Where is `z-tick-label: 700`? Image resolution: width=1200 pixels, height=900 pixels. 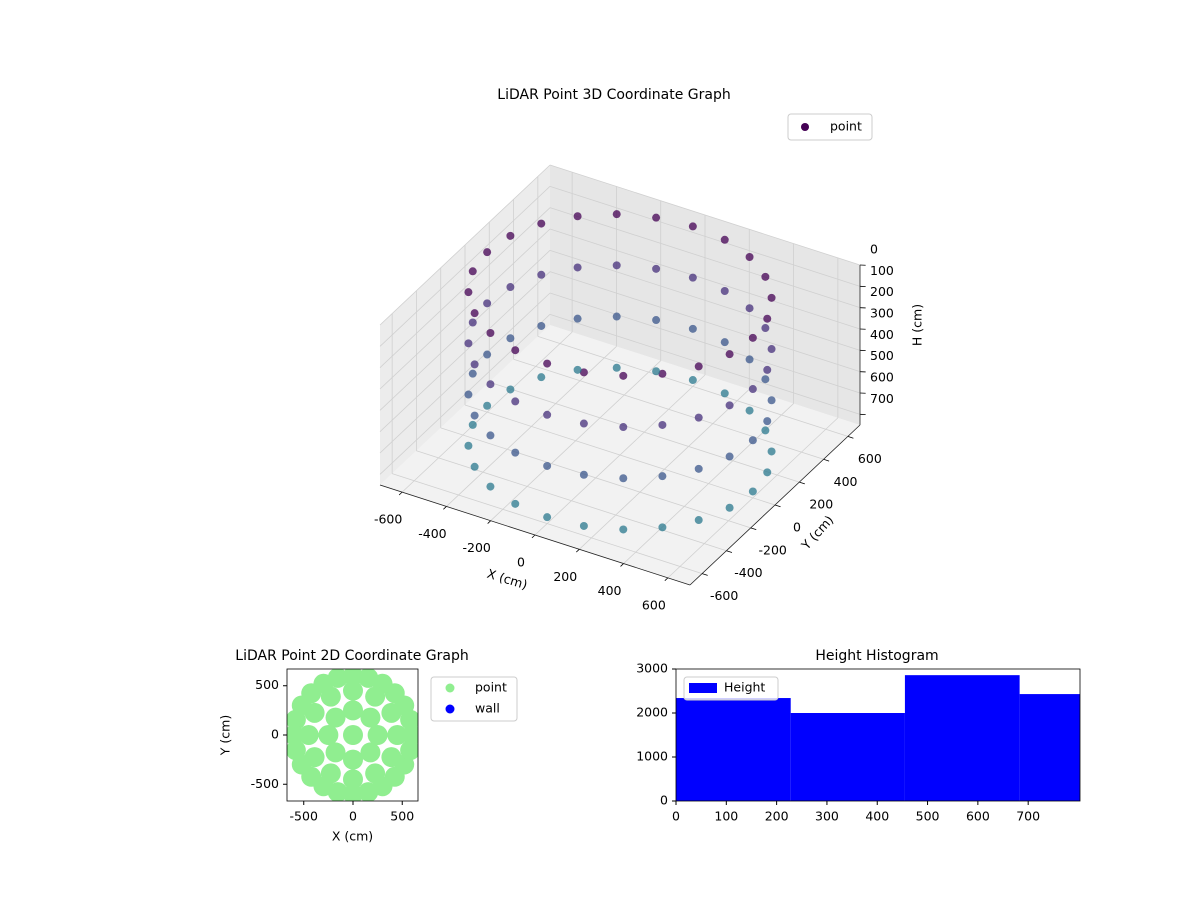
z-tick-label: 700 is located at coordinates (882, 398).